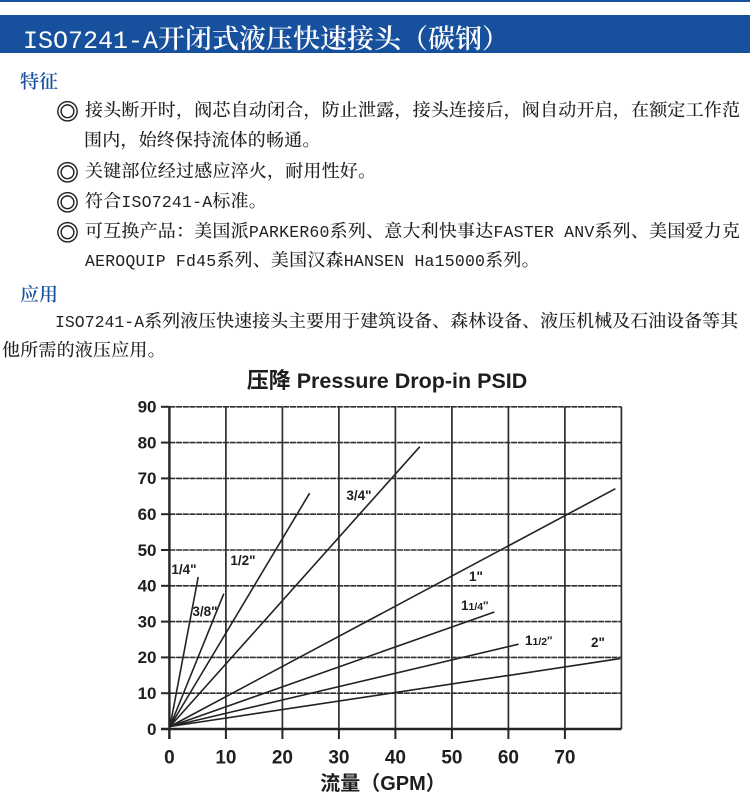 The height and width of the screenshot is (812, 750). Describe the element at coordinates (147, 407) in the screenshot. I see `svg-text: 90` at that location.